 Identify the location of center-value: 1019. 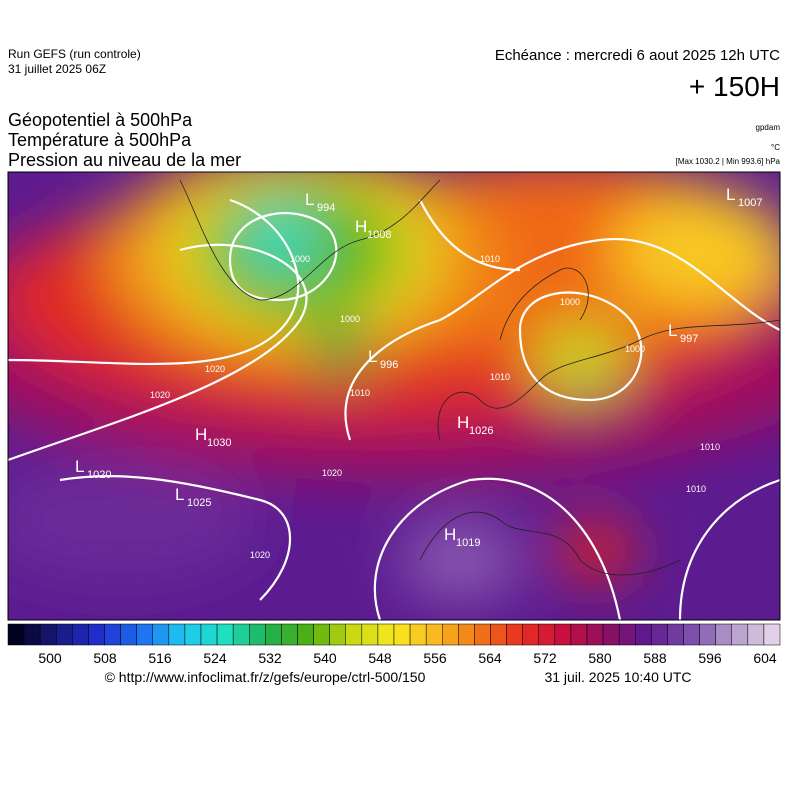
(468, 543).